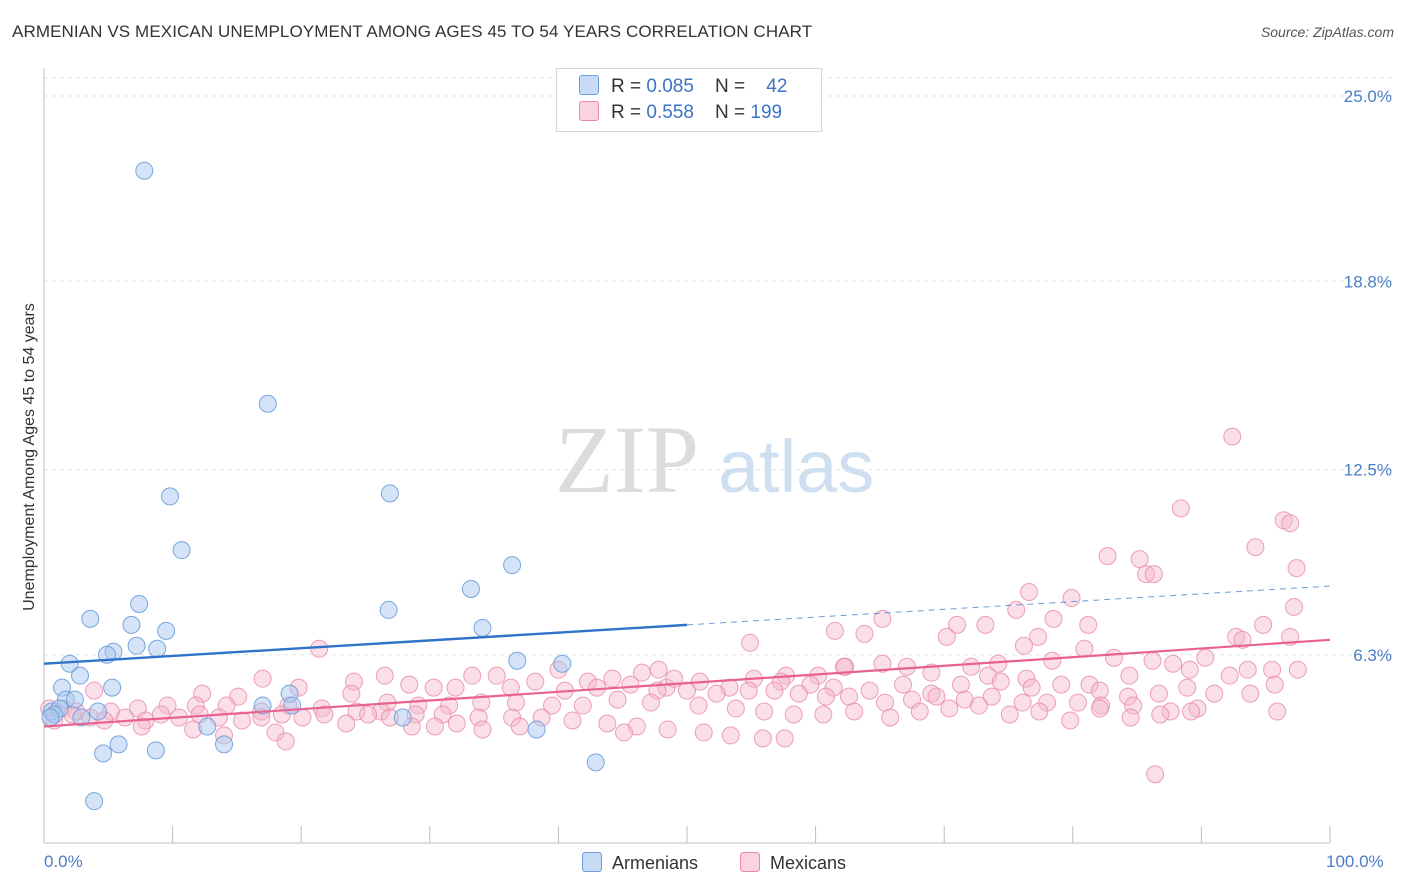 Image resolution: width=1406 pixels, height=892 pixels. What do you see at coordinates (1368, 96) in the screenshot?
I see `y-tick-label-3: 25.0%` at bounding box center [1368, 96].